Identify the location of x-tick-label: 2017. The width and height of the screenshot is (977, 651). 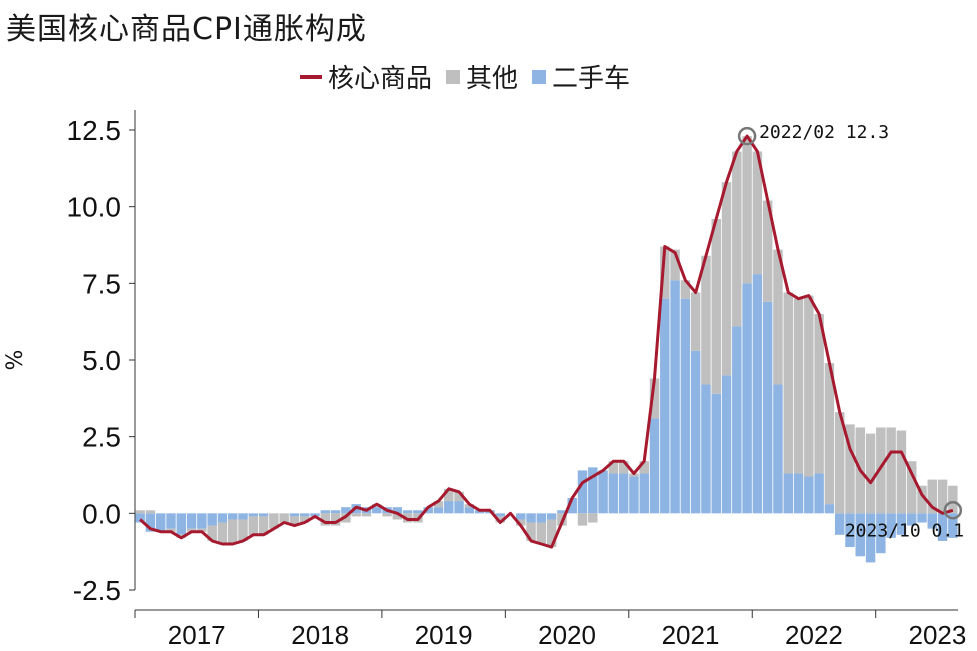
(197, 635).